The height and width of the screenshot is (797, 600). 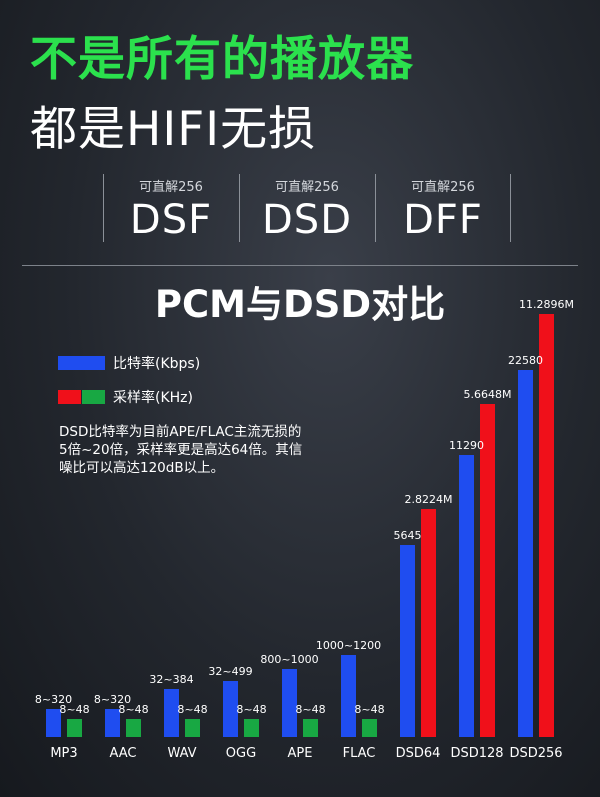 What do you see at coordinates (81, 363) in the screenshot?
I see `legend-swatch-blue` at bounding box center [81, 363].